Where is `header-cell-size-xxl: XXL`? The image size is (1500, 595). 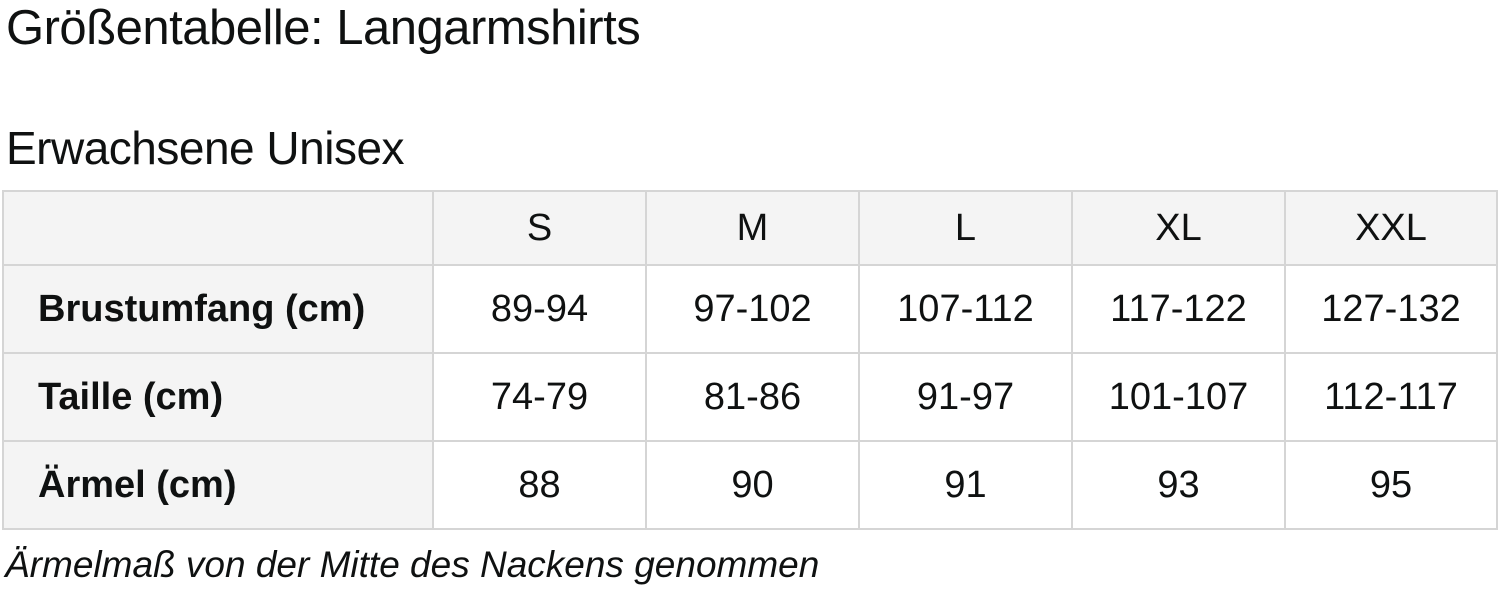 header-cell-size-xxl: XXL is located at coordinates (1391, 228).